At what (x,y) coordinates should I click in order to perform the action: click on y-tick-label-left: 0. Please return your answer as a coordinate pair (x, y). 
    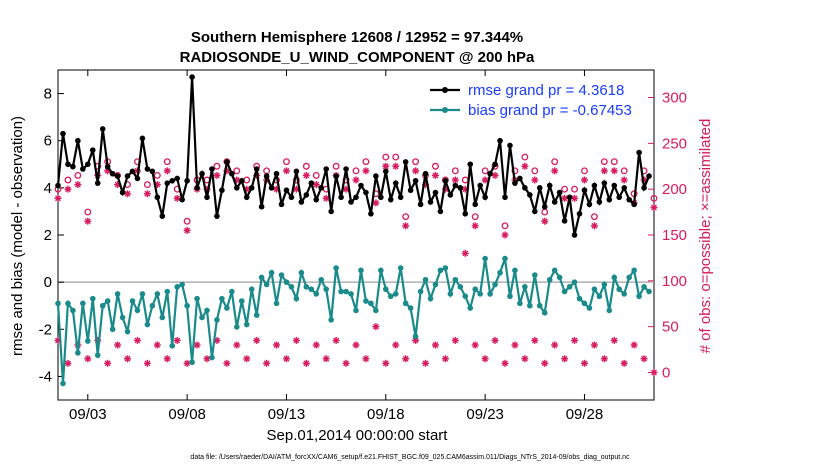
    Looking at the image, I should click on (48, 282).